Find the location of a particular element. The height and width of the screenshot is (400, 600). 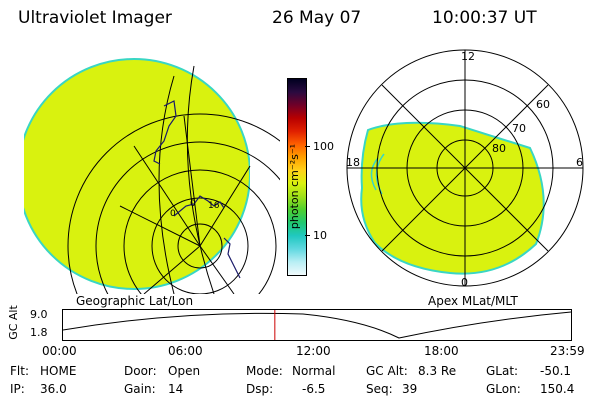

altitude-curve is located at coordinates (317, 325).